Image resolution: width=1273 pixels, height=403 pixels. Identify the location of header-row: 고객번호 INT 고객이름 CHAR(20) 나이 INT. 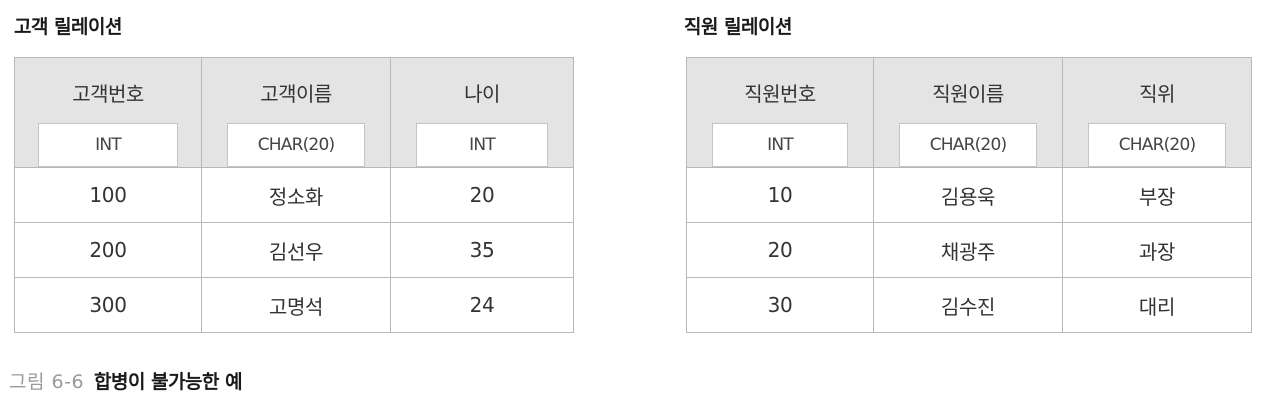
(294, 112).